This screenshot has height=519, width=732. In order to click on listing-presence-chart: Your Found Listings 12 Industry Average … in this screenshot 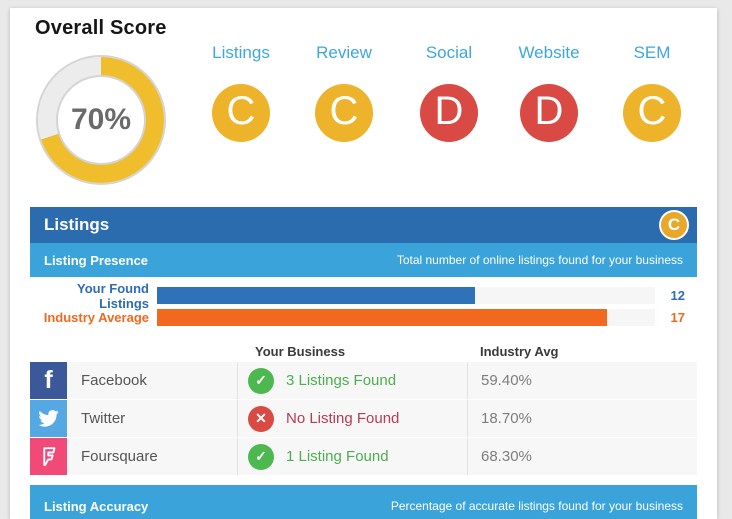, I will do `click(363, 306)`.